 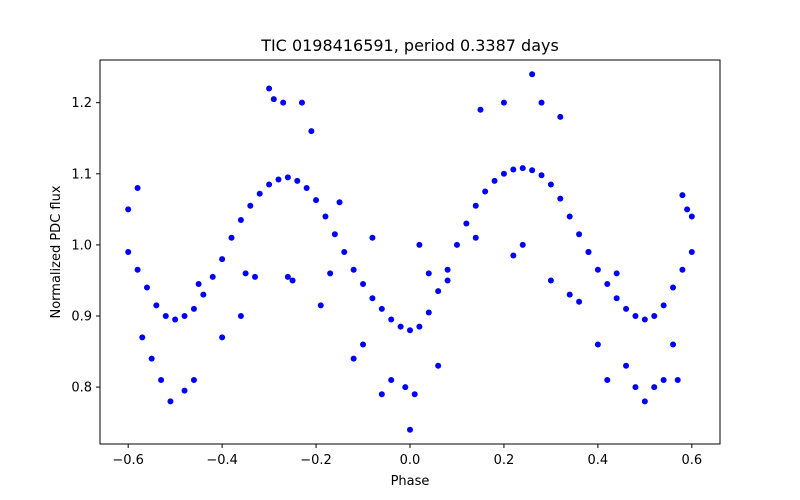 I want to click on x-tick-label: 0.4, so click(x=598, y=460).